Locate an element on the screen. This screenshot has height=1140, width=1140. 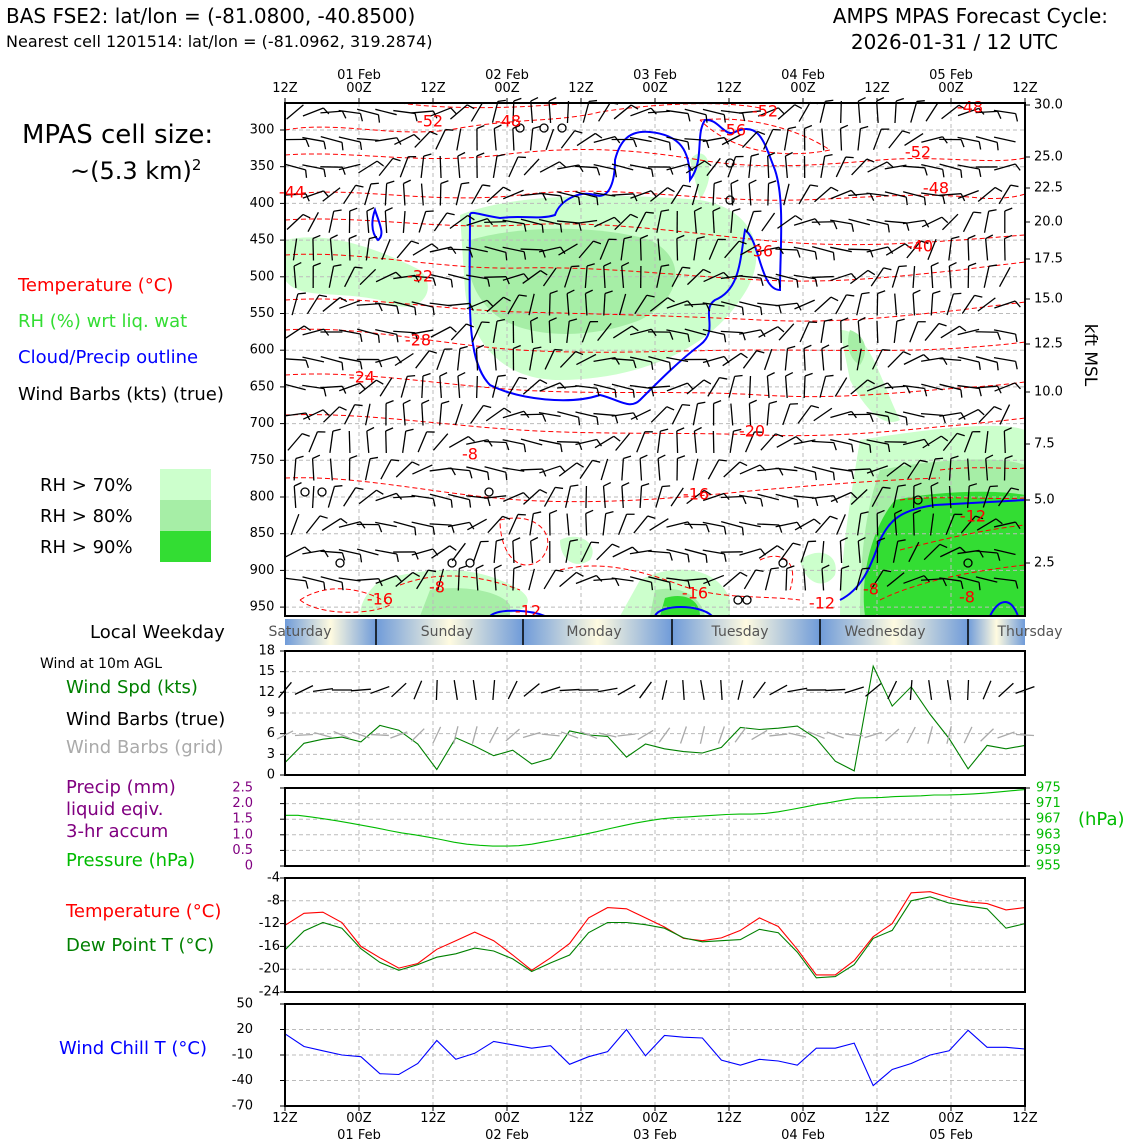
bottom-date-0: 01 Feb is located at coordinates (359, 1134).